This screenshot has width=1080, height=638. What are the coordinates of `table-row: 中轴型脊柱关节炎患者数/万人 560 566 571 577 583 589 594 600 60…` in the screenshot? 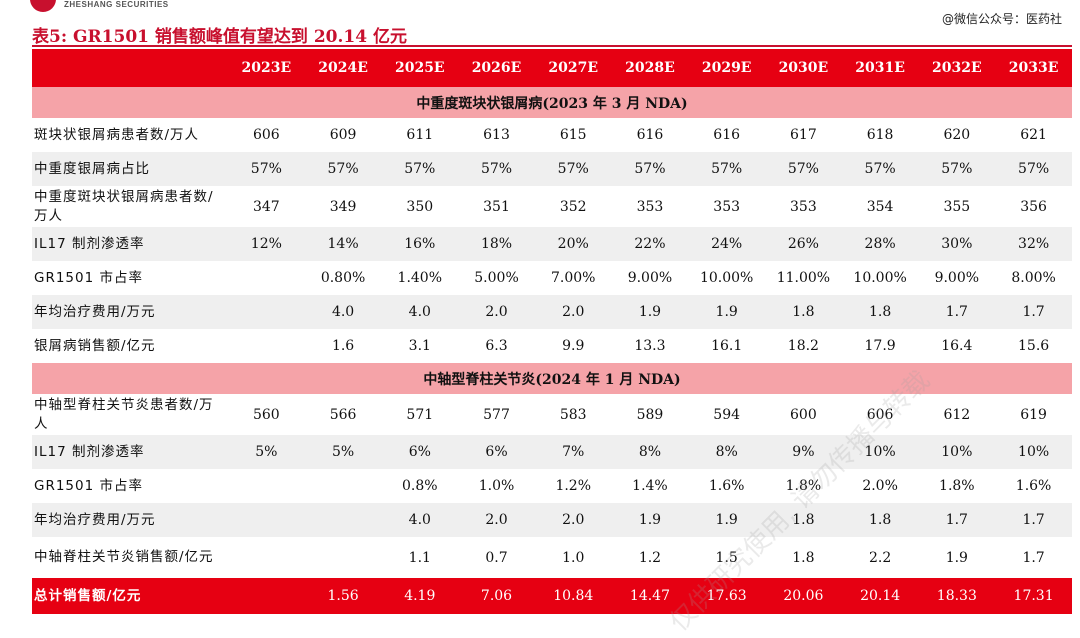 It's located at (552, 414).